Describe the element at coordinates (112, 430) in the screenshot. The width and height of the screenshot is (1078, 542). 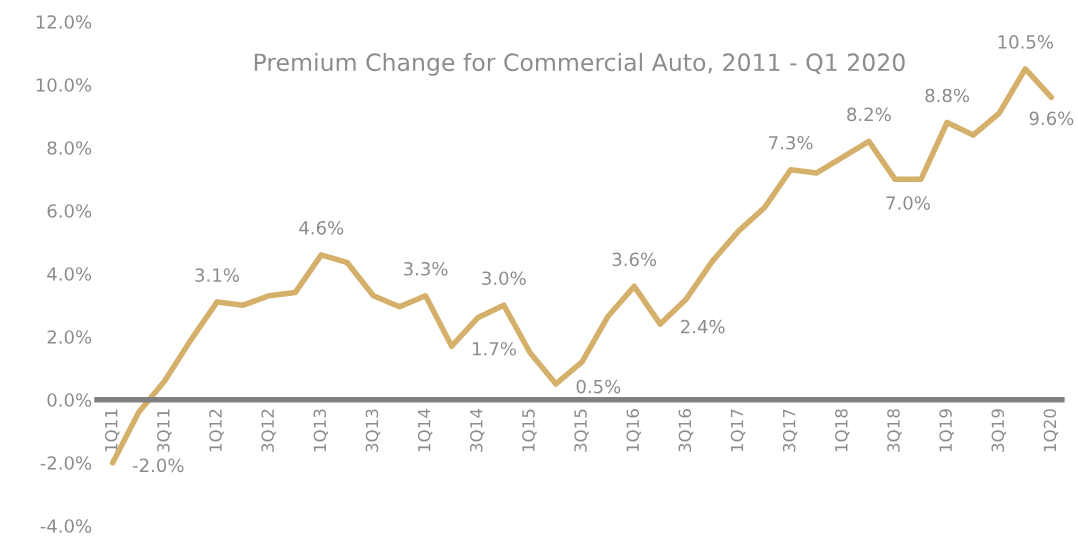
I see `x-tick-label: 1Q11` at that location.